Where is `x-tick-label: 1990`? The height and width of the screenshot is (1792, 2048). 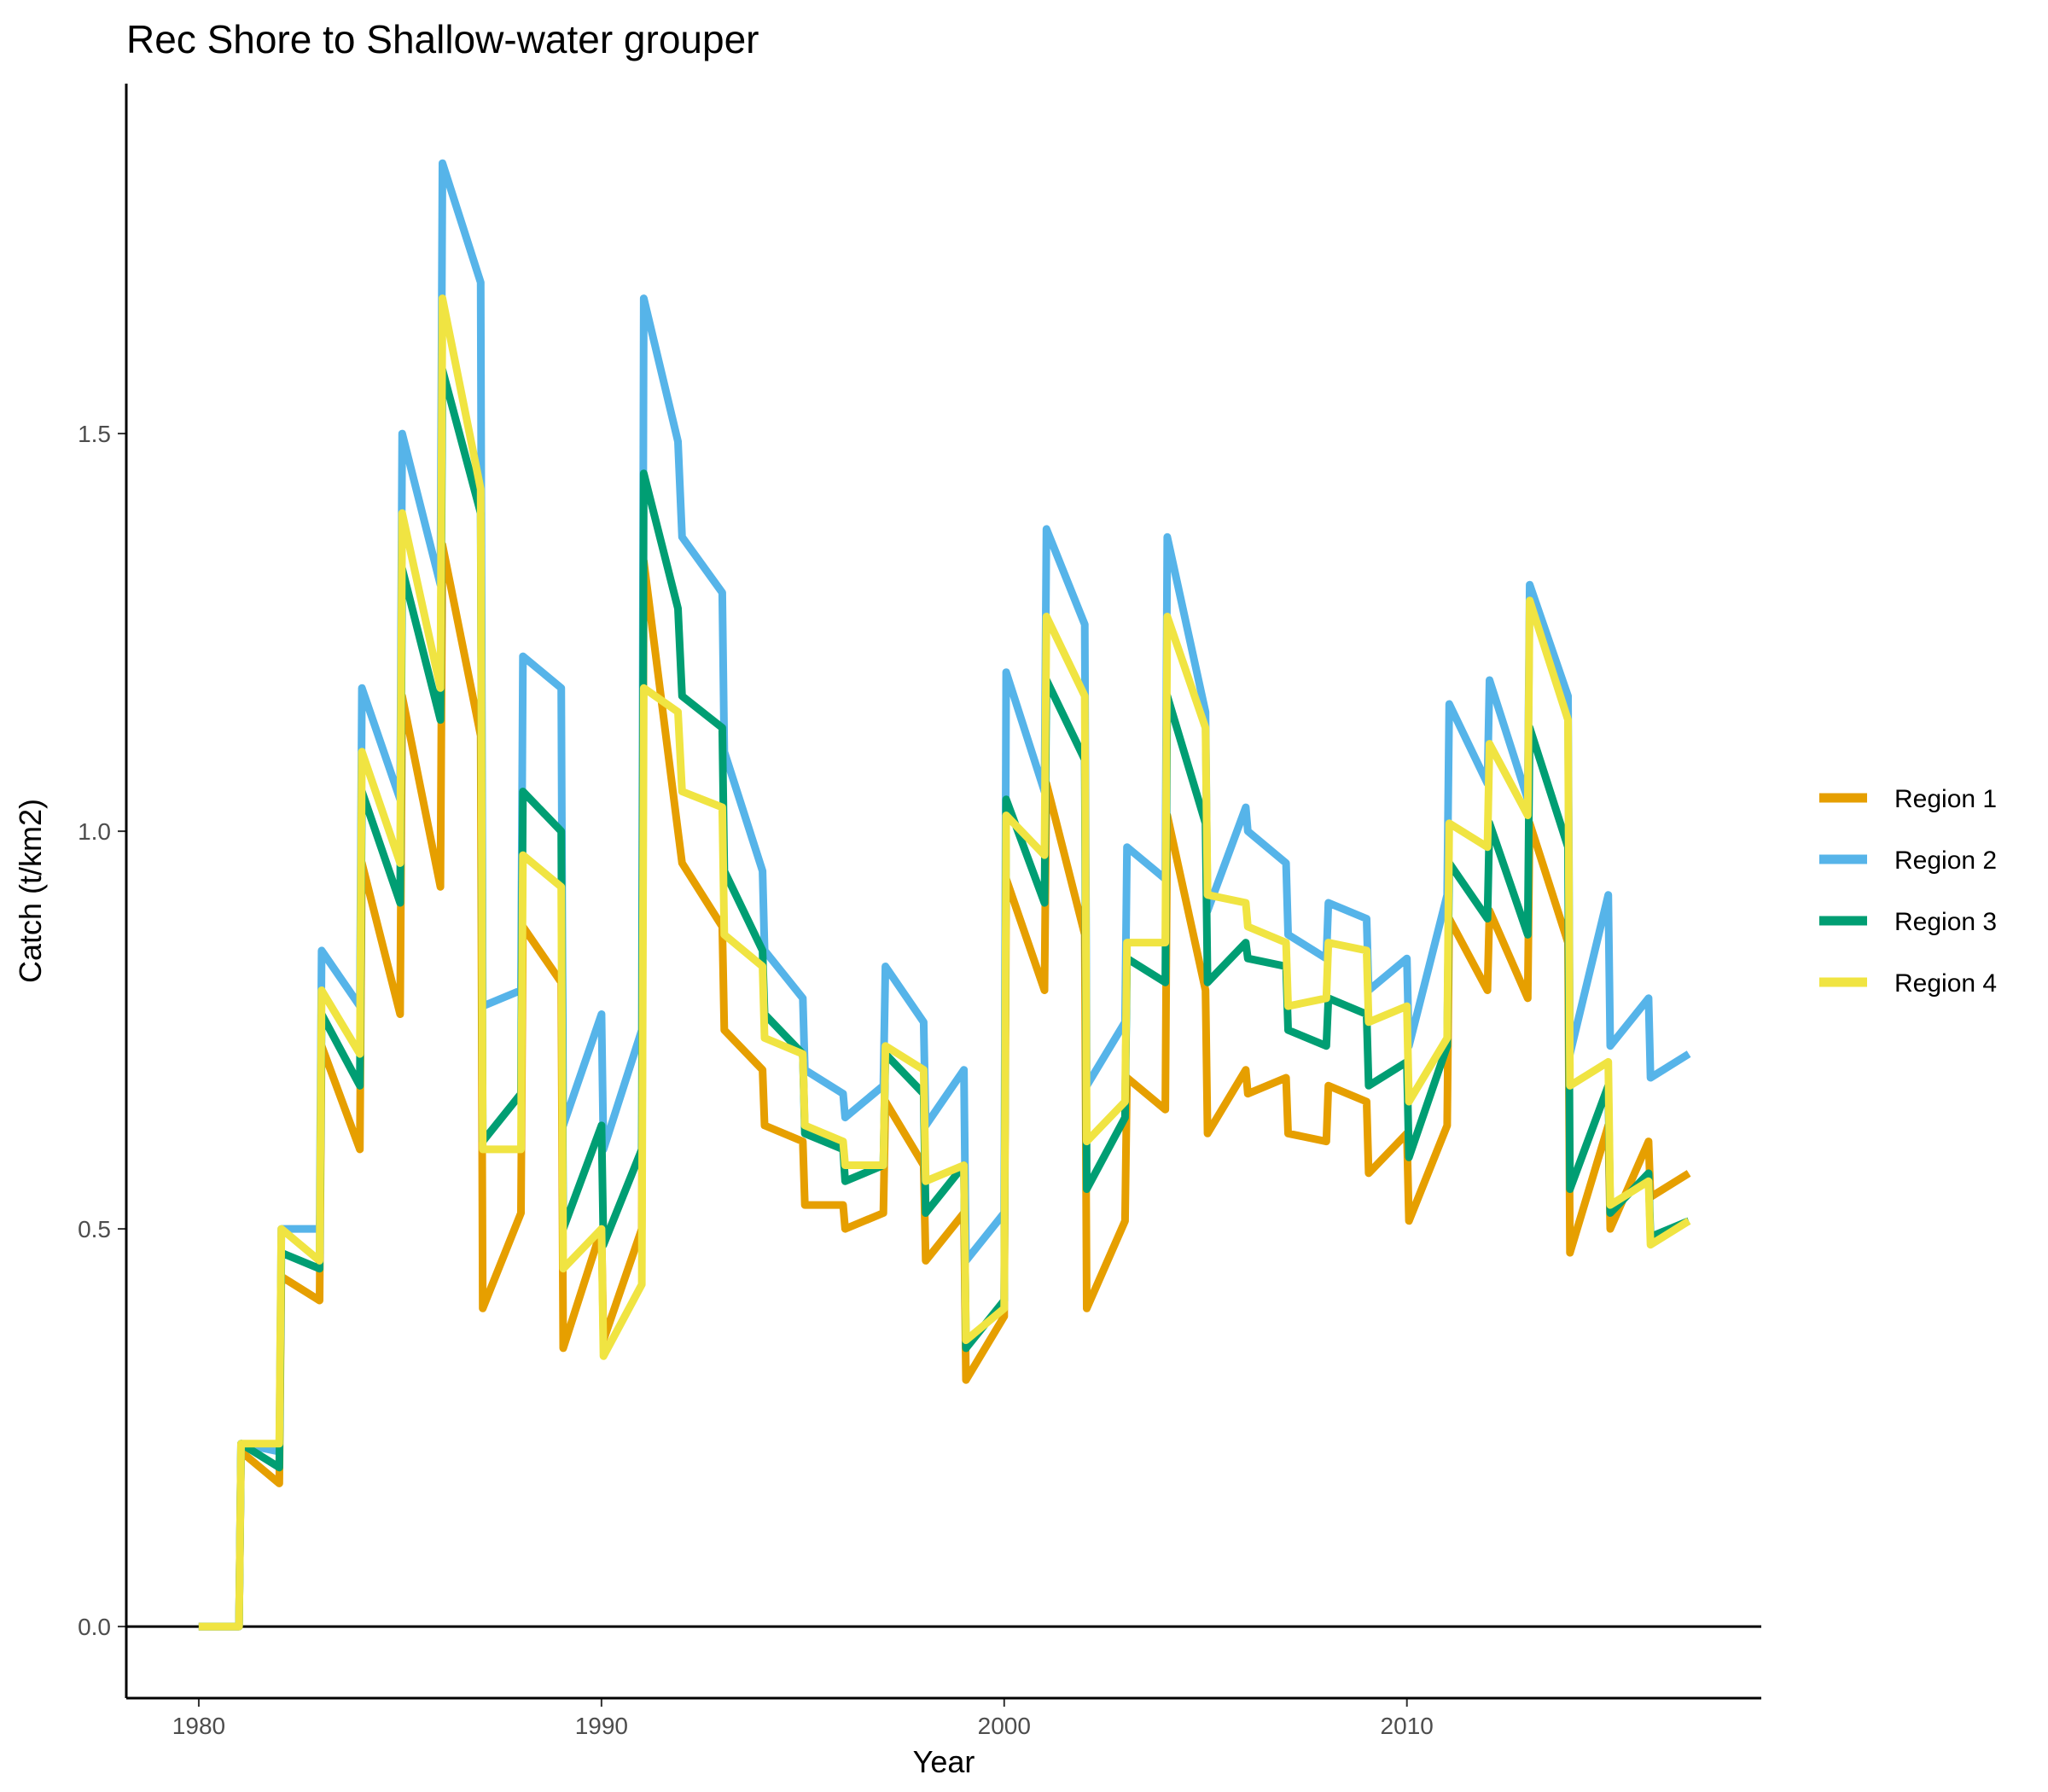 x-tick-label: 1990 is located at coordinates (601, 1726).